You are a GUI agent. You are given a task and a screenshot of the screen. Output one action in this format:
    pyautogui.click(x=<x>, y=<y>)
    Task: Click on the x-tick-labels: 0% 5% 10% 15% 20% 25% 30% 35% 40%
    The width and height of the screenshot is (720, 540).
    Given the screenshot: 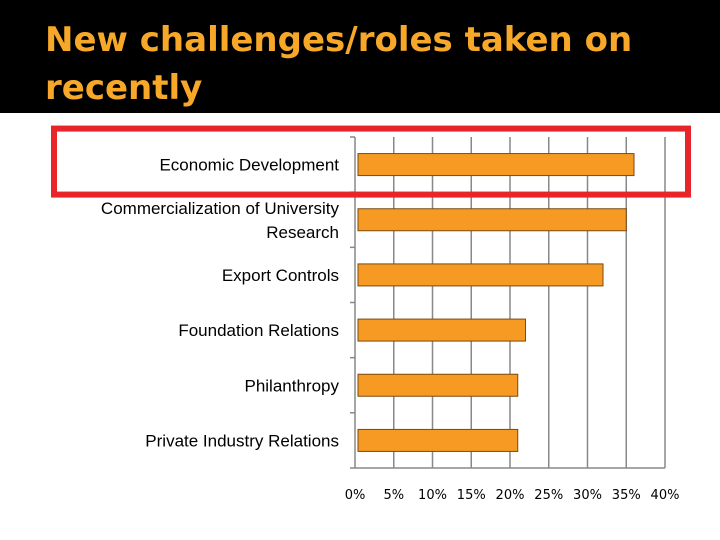 What is the action you would take?
    pyautogui.click(x=512, y=495)
    